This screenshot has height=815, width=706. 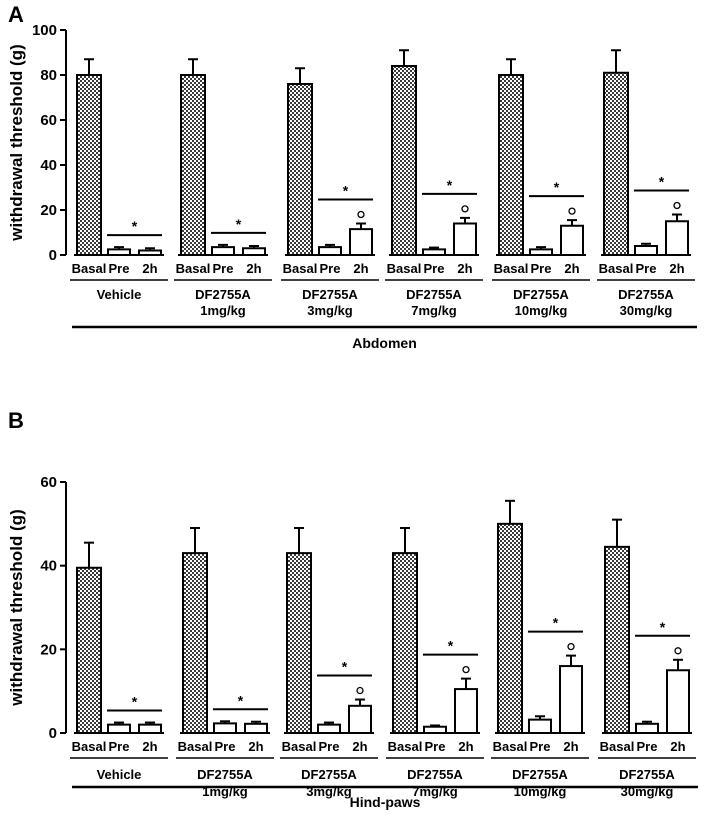 What do you see at coordinates (384, 343) in the screenshot?
I see `region-label: Abdomen` at bounding box center [384, 343].